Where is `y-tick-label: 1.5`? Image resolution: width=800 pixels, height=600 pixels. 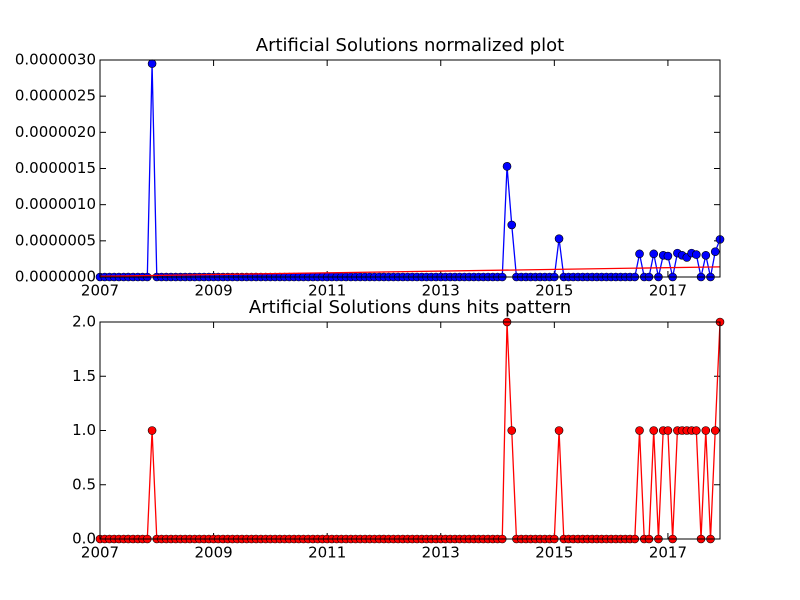
y-tick-label: 1.5 is located at coordinates (84, 376).